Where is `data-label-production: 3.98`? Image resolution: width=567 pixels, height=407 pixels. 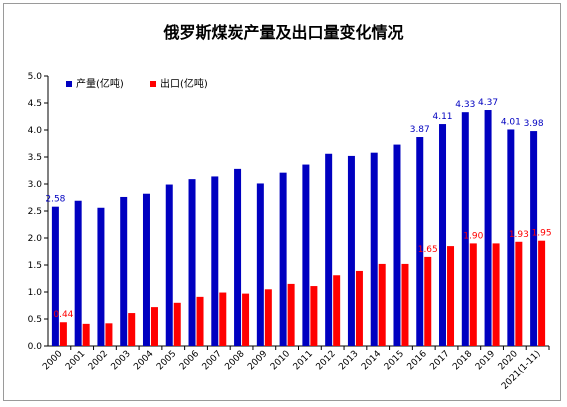 data-label-production: 3.98 is located at coordinates (534, 124).